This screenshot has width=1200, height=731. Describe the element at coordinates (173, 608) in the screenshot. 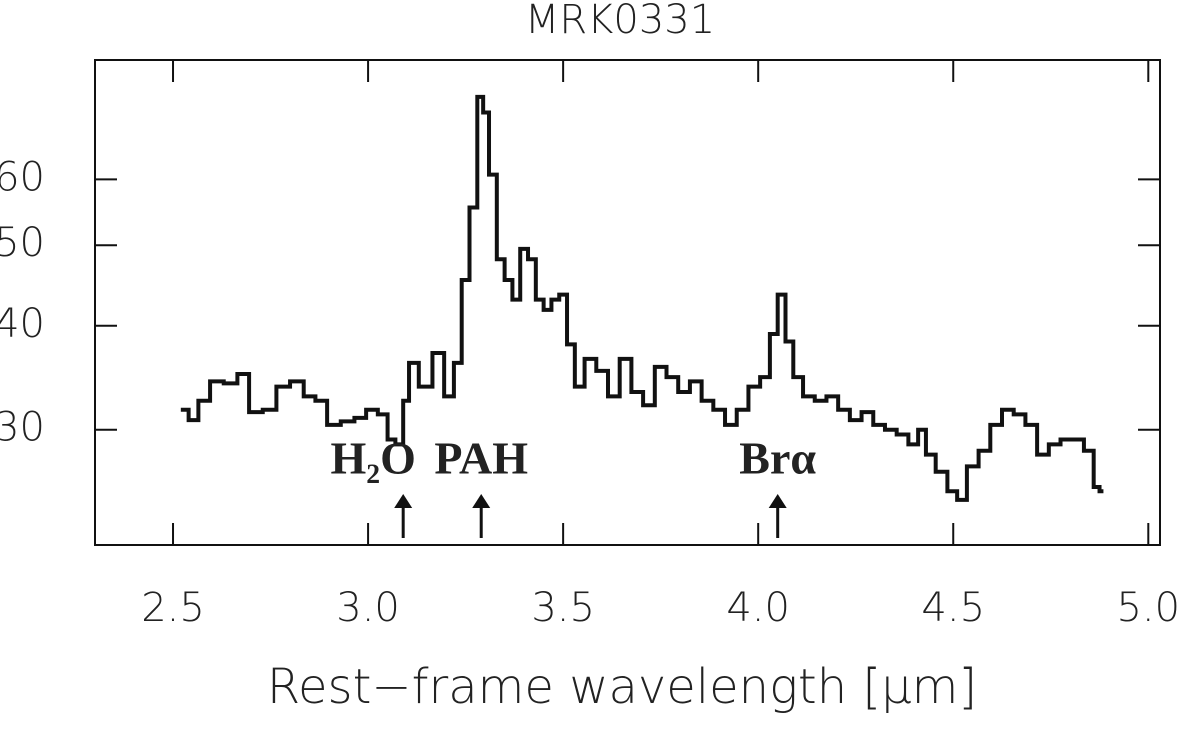

I see `x-tick-label: 2.5` at that location.